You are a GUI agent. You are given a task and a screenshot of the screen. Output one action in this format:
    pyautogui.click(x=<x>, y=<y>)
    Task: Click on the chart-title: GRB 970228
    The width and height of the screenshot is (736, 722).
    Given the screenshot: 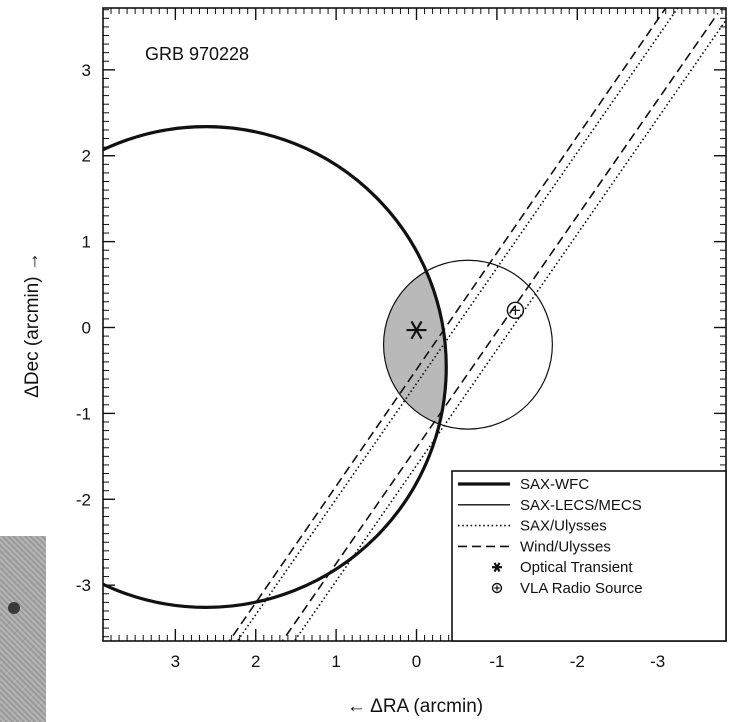 What is the action you would take?
    pyautogui.click(x=197, y=54)
    